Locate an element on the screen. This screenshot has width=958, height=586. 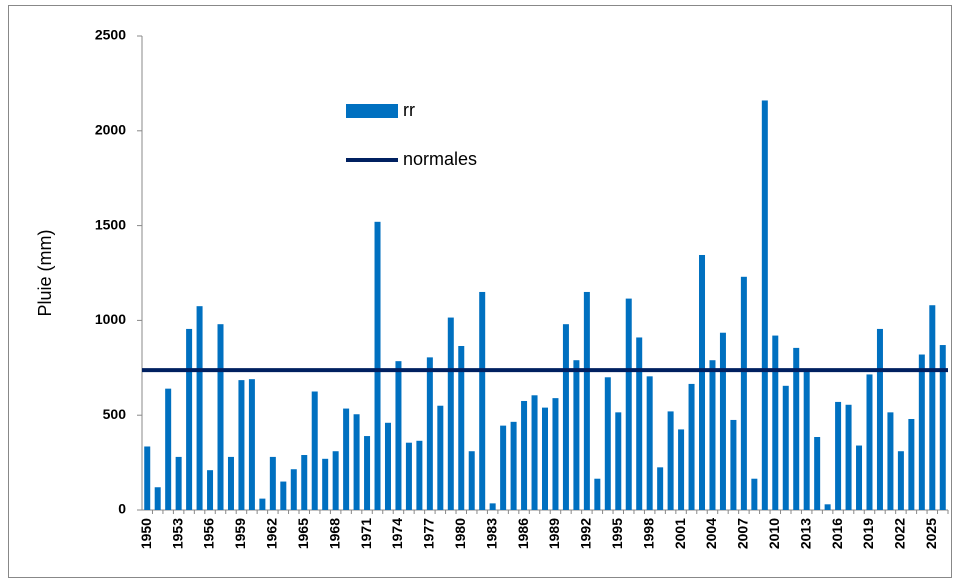
x-tick-label: 2013 is located at coordinates (805, 533).